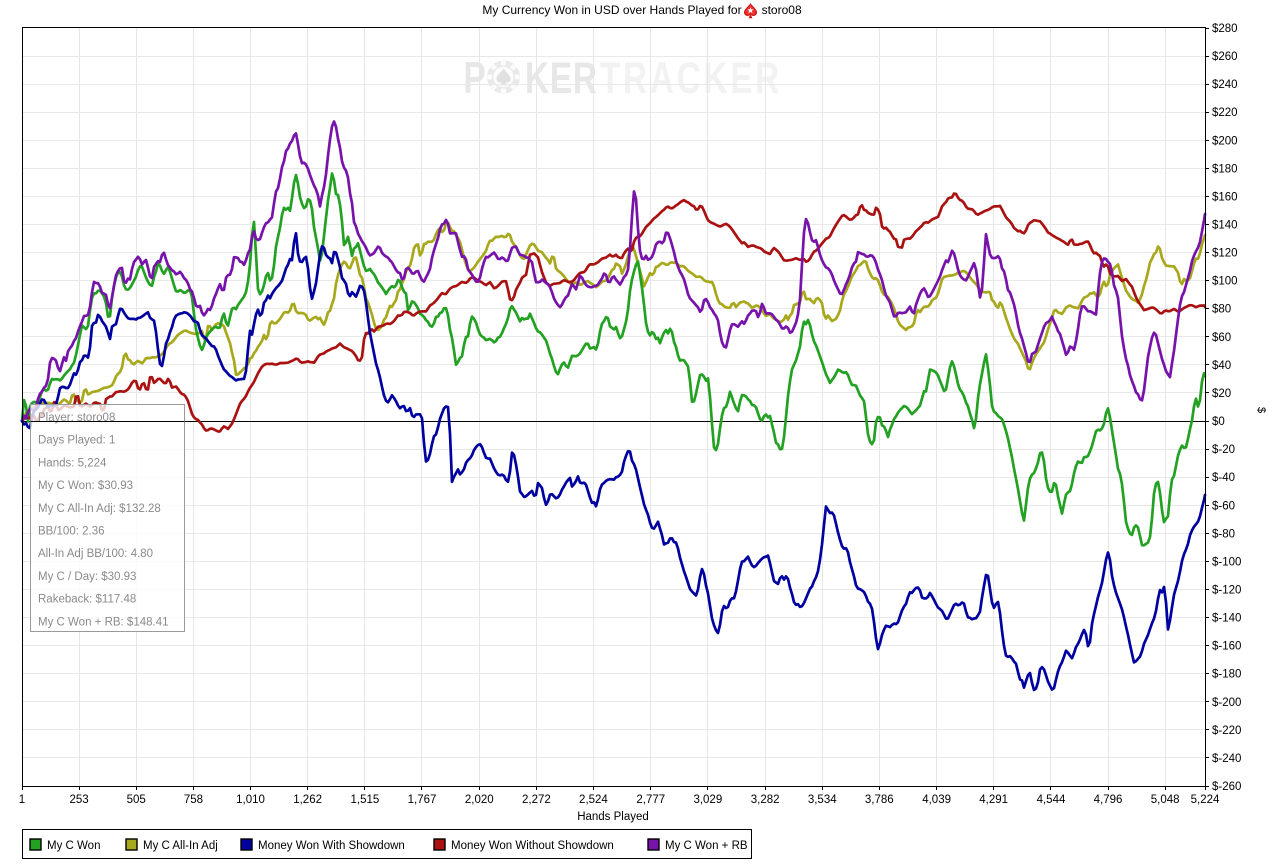  I want to click on svg-text: Days Played: 1, so click(76, 441).